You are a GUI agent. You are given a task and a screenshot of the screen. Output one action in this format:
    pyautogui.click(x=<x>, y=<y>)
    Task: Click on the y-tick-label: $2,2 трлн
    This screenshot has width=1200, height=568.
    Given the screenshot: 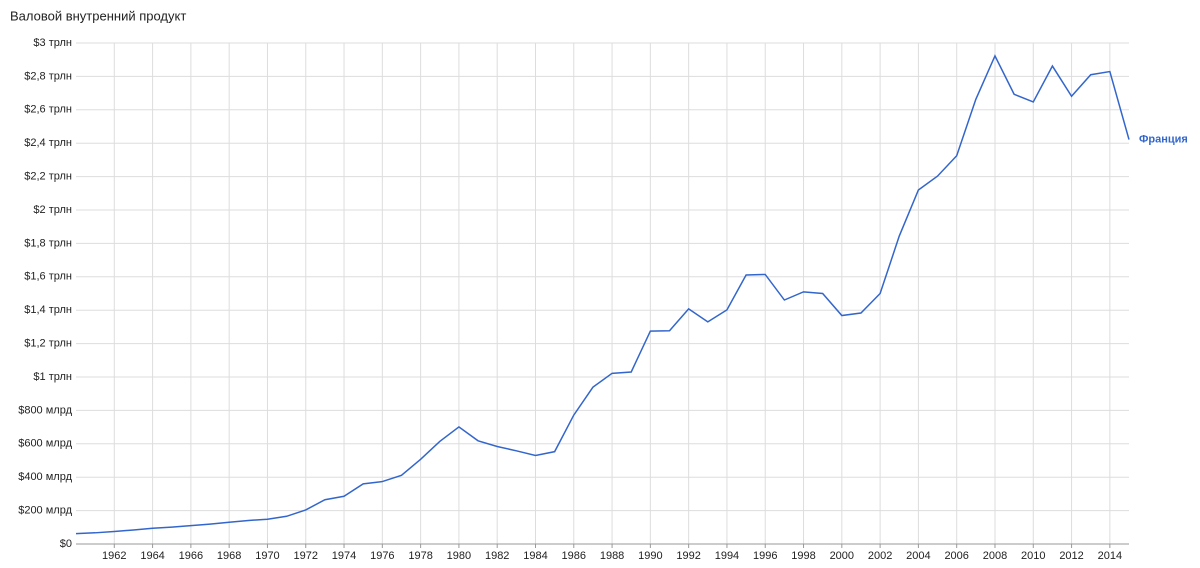 What is the action you would take?
    pyautogui.click(x=48, y=177)
    